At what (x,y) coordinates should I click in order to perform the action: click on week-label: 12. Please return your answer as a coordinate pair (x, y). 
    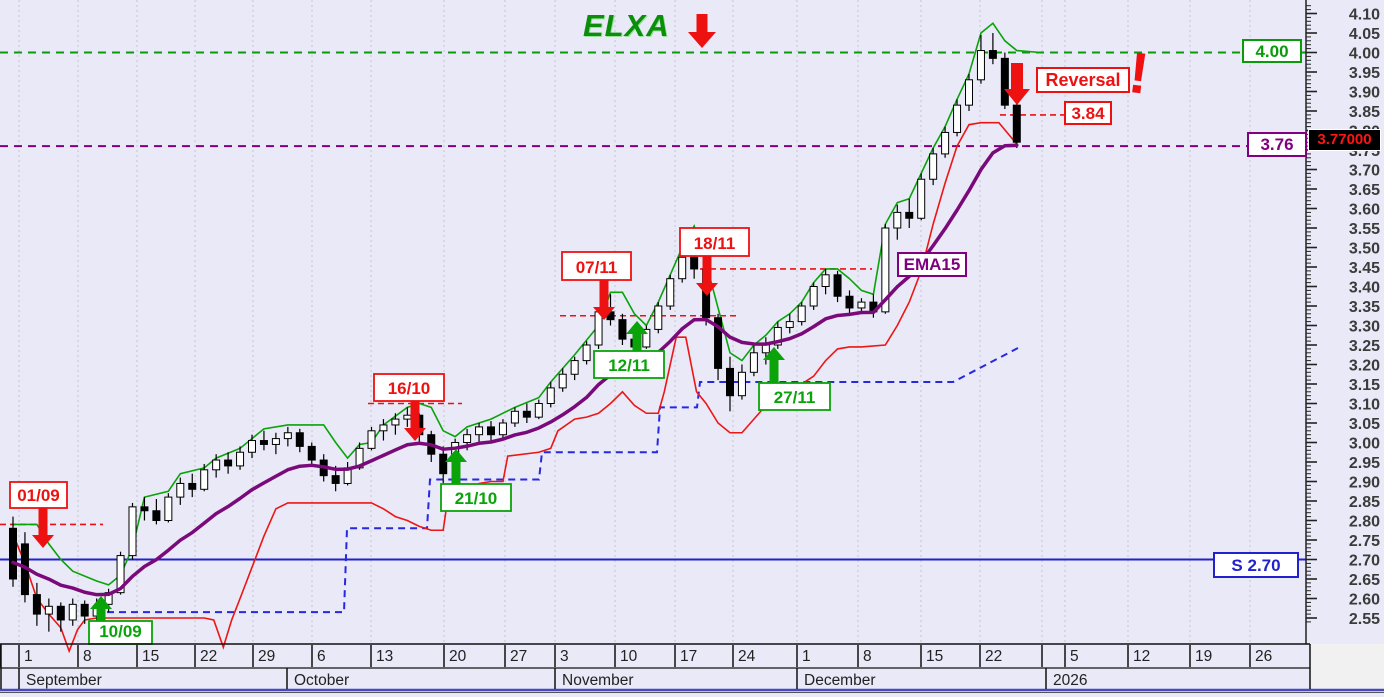
    Looking at the image, I should click on (1141, 656).